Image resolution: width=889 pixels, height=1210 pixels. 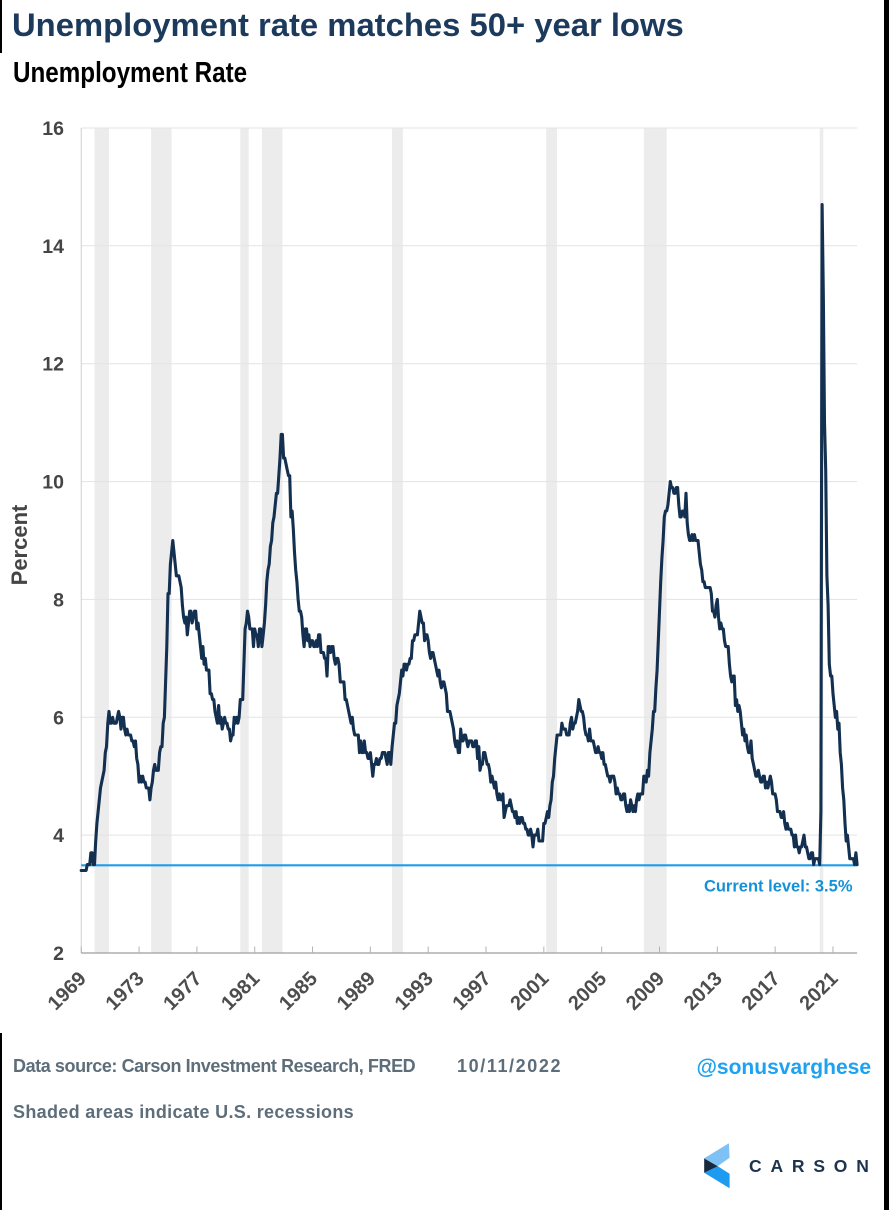 What do you see at coordinates (53, 365) in the screenshot?
I see `svg-text: 12` at bounding box center [53, 365].